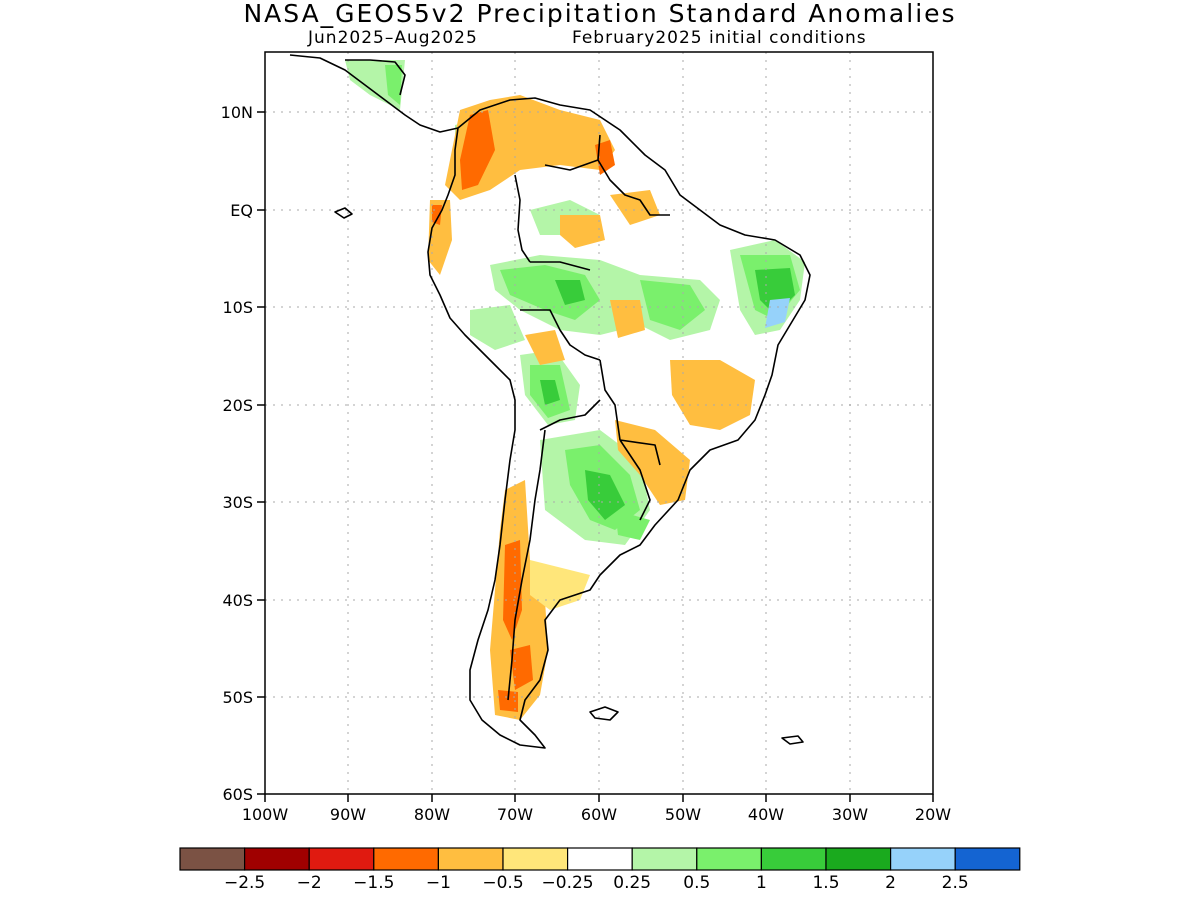 This screenshot has height=900, width=1200. What do you see at coordinates (683, 814) in the screenshot?
I see `lon-tick-label: 50W` at bounding box center [683, 814].